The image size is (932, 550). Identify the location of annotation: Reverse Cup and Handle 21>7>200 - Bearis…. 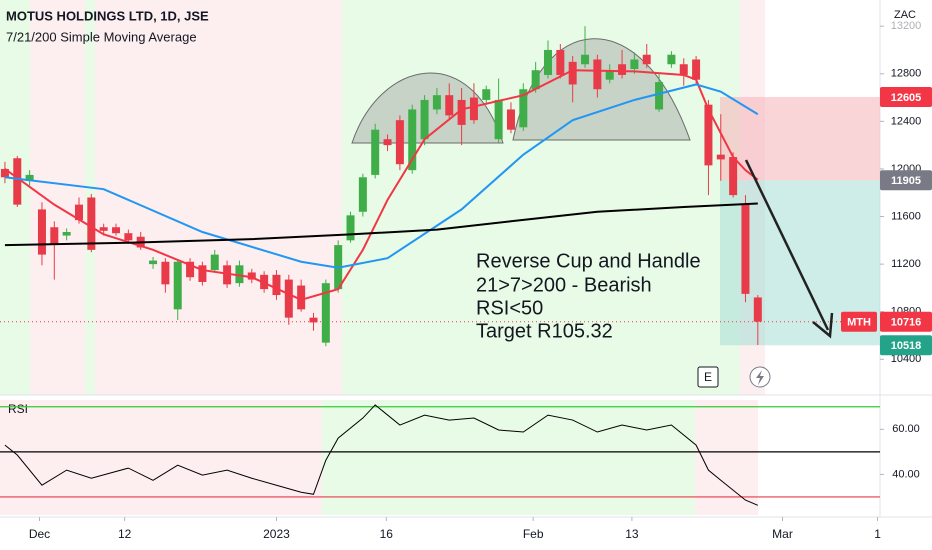
(588, 296).